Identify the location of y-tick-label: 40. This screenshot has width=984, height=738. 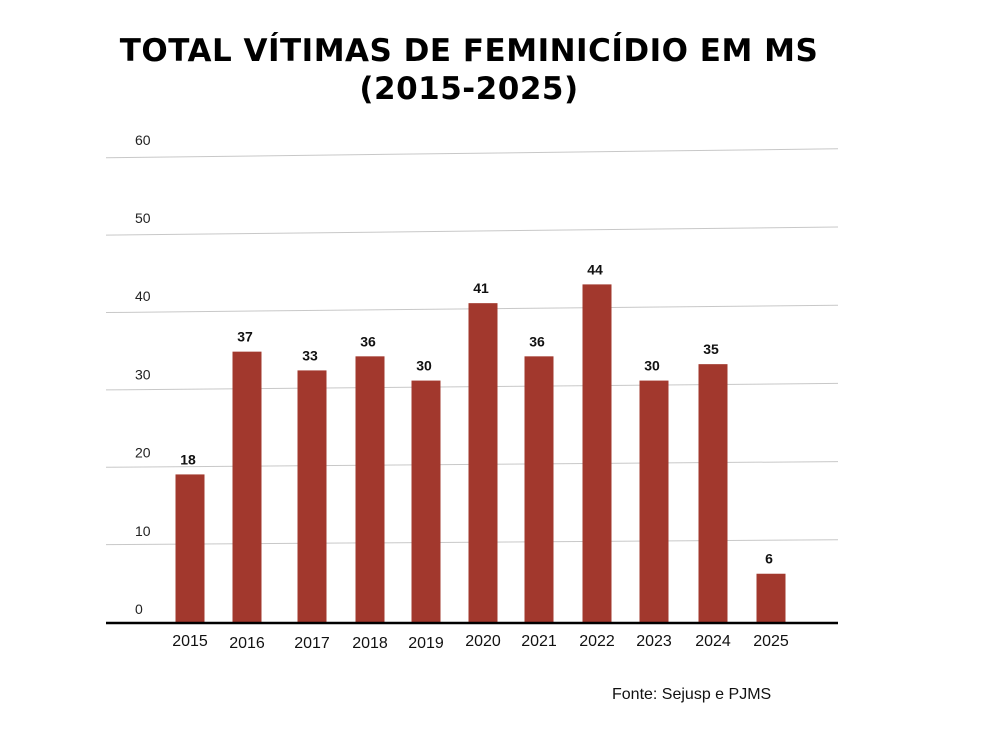
(143, 296).